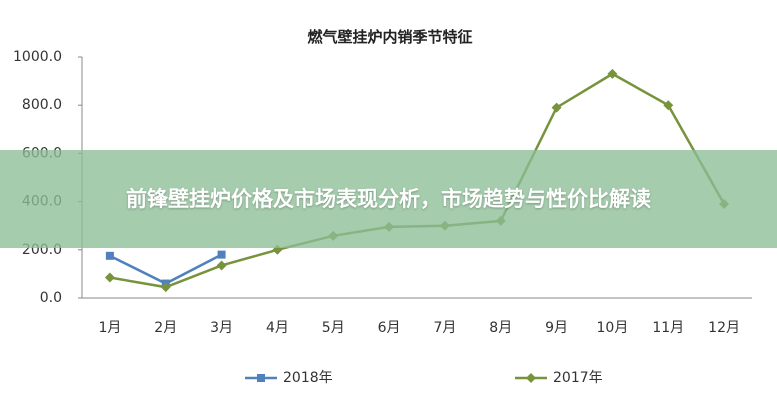 Image resolution: width=777 pixels, height=400 pixels. What do you see at coordinates (389, 37) in the screenshot?
I see `chart-title: 燃气壁挂炉内销季节特征` at bounding box center [389, 37].